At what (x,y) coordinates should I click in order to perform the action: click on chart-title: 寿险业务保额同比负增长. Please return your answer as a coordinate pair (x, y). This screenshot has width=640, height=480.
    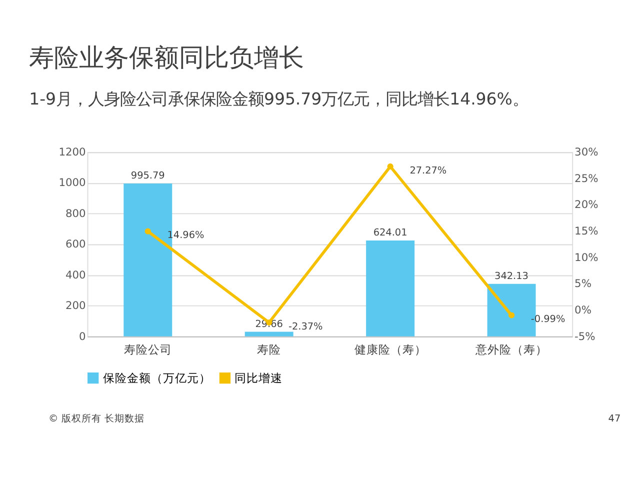
    Looking at the image, I should click on (166, 57).